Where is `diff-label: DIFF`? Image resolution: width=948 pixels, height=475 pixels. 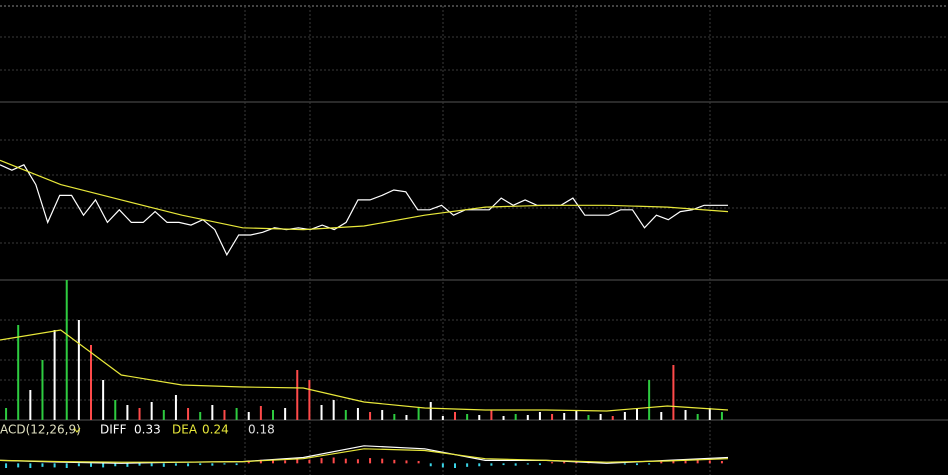
diff-label: DIFF is located at coordinates (113, 430).